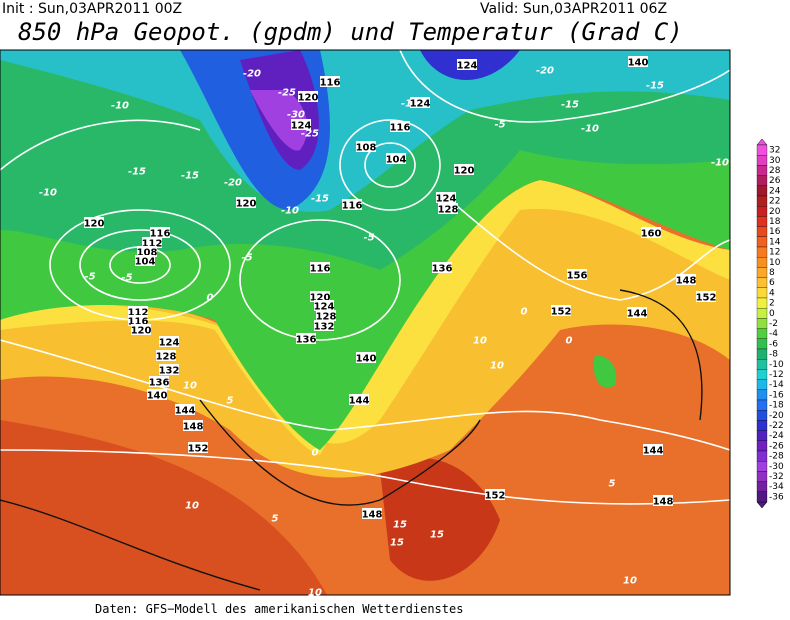 The width and height of the screenshot is (790, 620). Describe the element at coordinates (775, 181) in the screenshot. I see `colorbar-label: 26` at that location.